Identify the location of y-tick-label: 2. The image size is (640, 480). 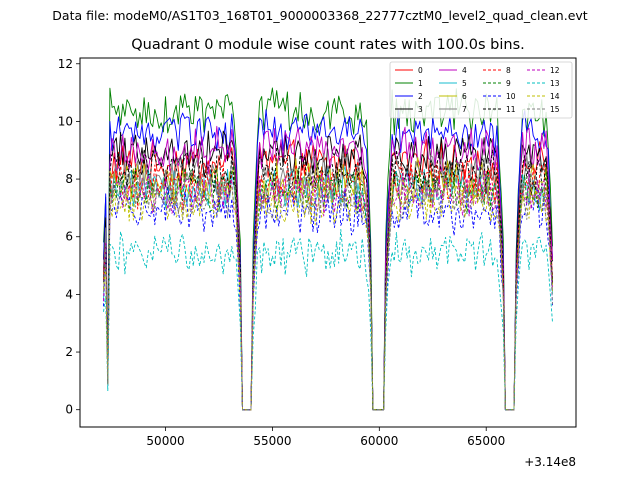
(69, 352).